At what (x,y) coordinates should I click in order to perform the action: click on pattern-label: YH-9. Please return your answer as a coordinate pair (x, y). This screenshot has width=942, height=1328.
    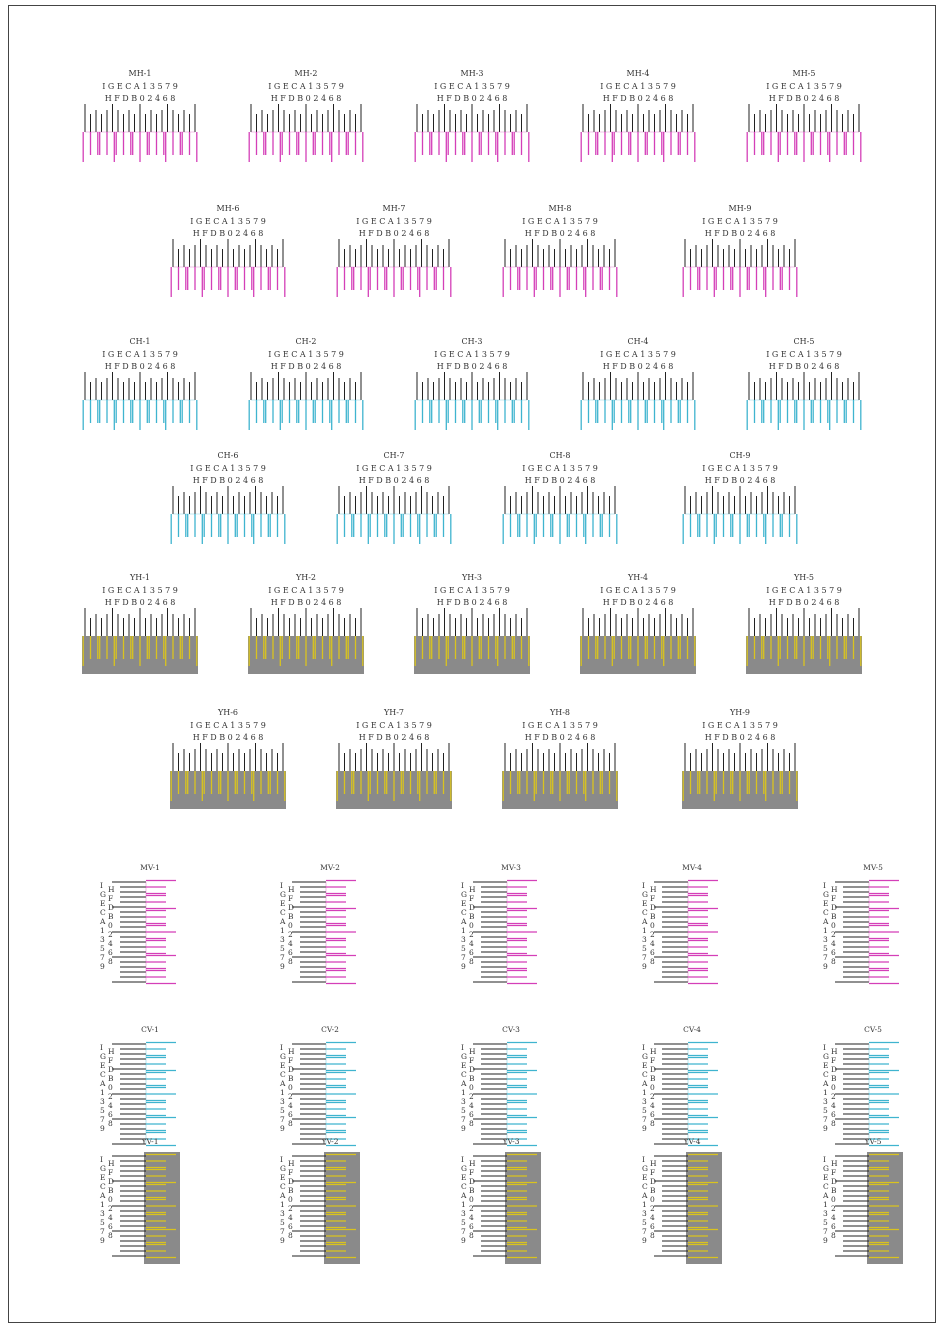
    Looking at the image, I should click on (739, 712).